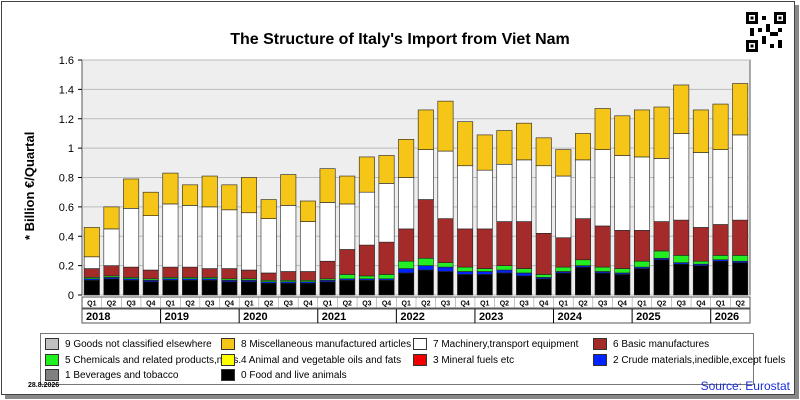  What do you see at coordinates (177, 317) in the screenshot?
I see `year-label: 2019` at bounding box center [177, 317].